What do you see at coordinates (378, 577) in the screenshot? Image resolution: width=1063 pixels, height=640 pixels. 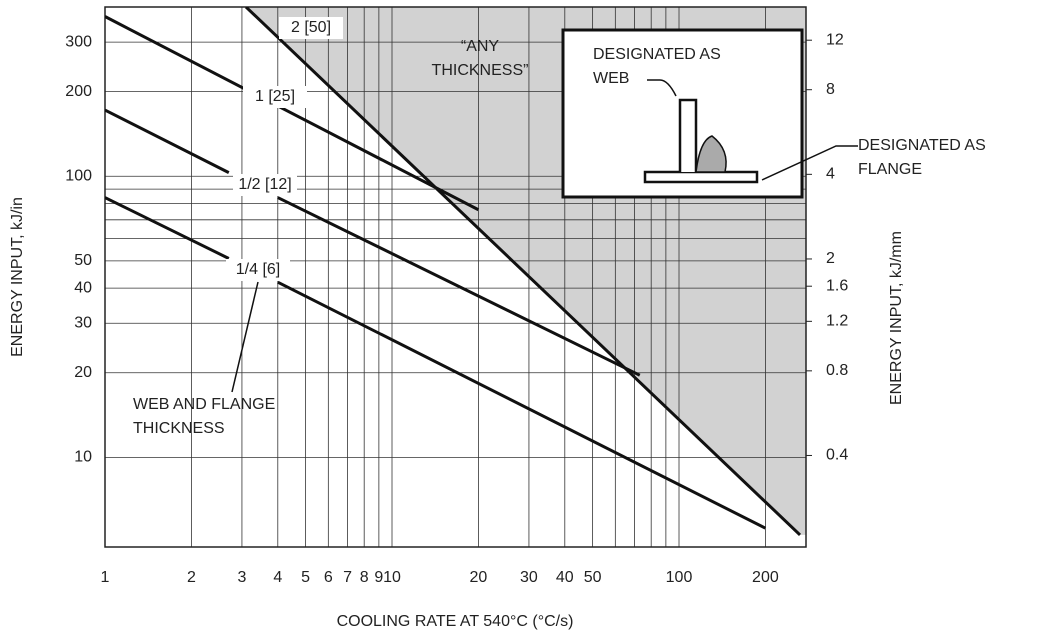 I see `x-tick-label: 9` at bounding box center [378, 577].